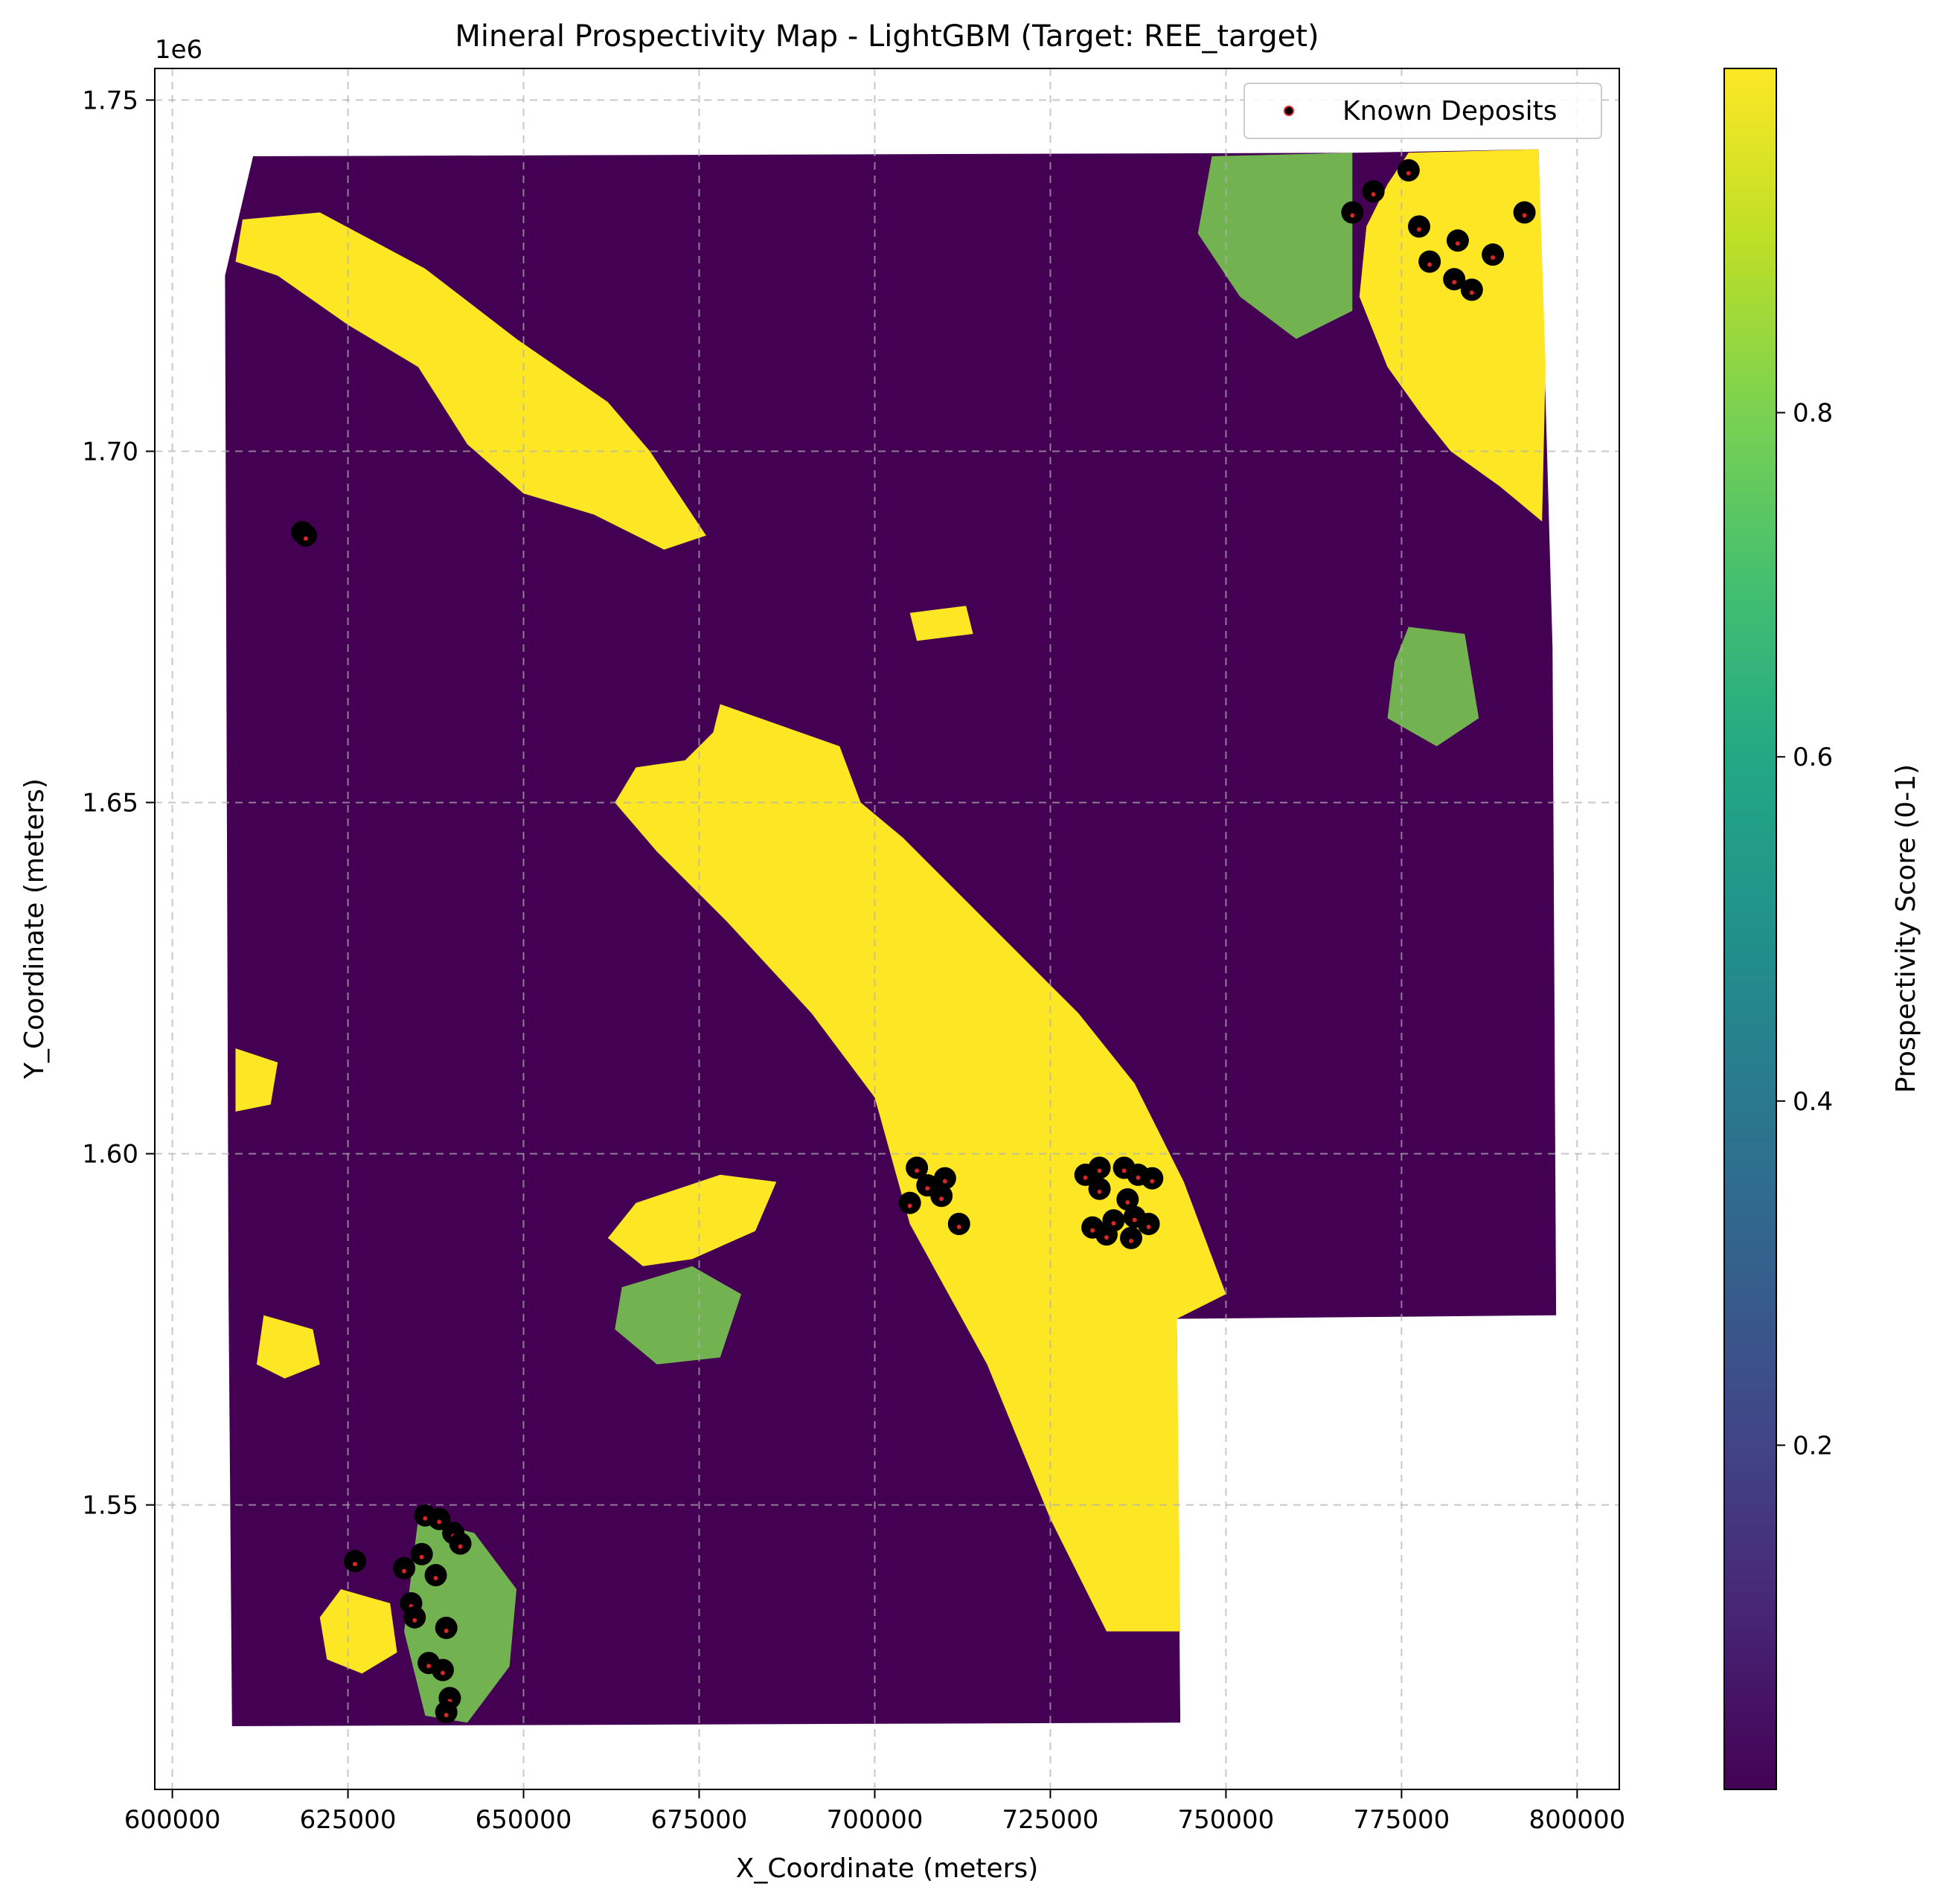  What do you see at coordinates (172, 1820) in the screenshot?
I see `x-tick-label: 600000` at bounding box center [172, 1820].